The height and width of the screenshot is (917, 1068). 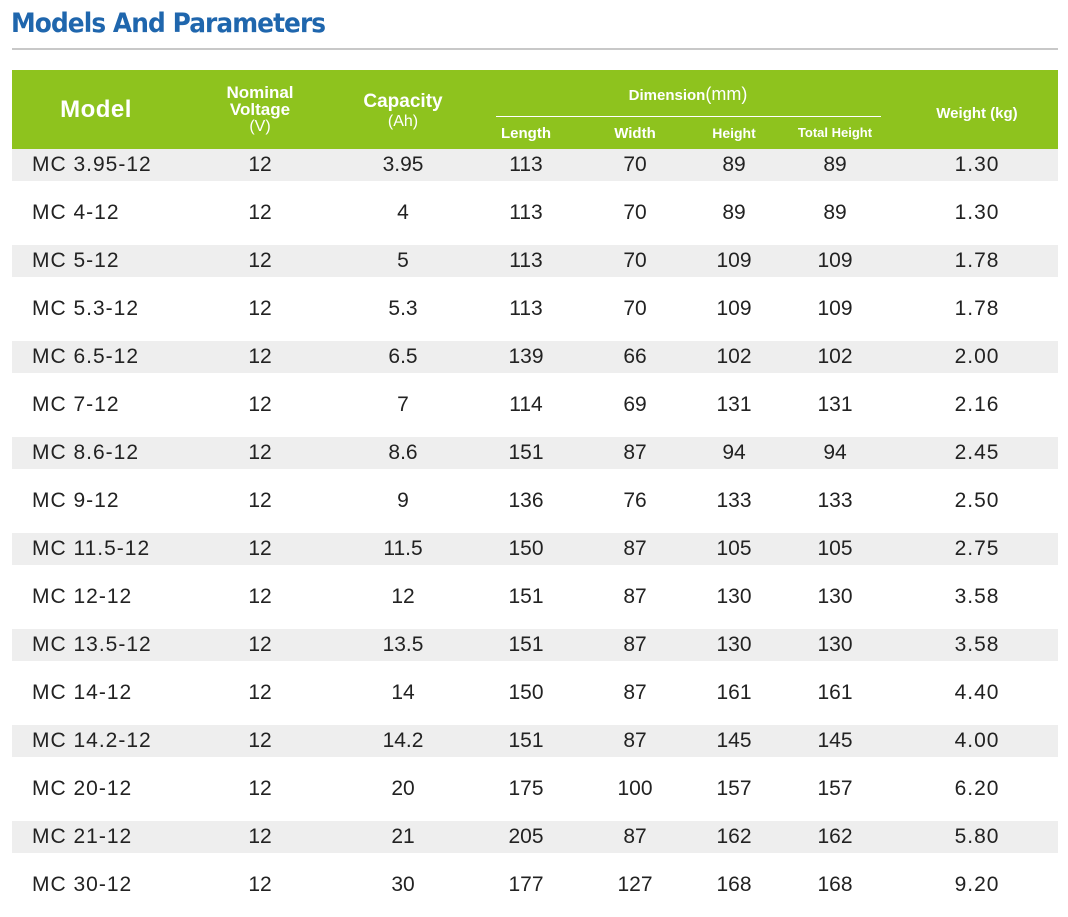 I want to click on cell-model: MC 11.5-12, so click(x=91, y=548).